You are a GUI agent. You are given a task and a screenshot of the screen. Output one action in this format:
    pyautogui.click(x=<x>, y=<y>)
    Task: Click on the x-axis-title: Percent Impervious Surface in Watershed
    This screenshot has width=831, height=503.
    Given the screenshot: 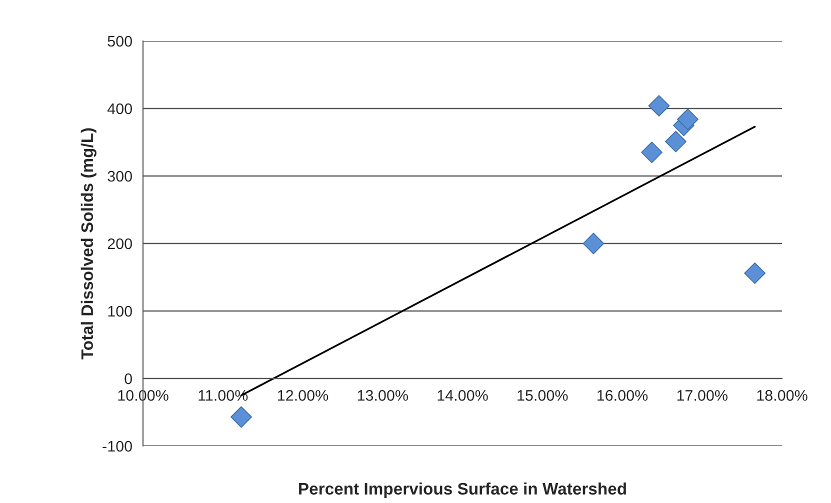 What is the action you would take?
    pyautogui.click(x=462, y=490)
    